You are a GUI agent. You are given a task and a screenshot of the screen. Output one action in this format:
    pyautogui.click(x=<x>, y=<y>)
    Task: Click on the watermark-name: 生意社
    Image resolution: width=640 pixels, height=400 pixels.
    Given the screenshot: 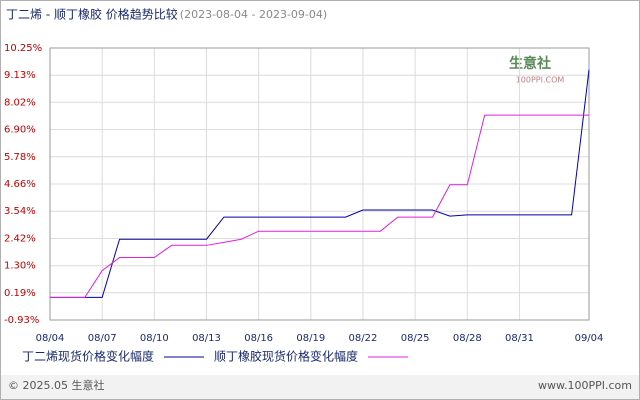 What is the action you would take?
    pyautogui.click(x=530, y=63)
    